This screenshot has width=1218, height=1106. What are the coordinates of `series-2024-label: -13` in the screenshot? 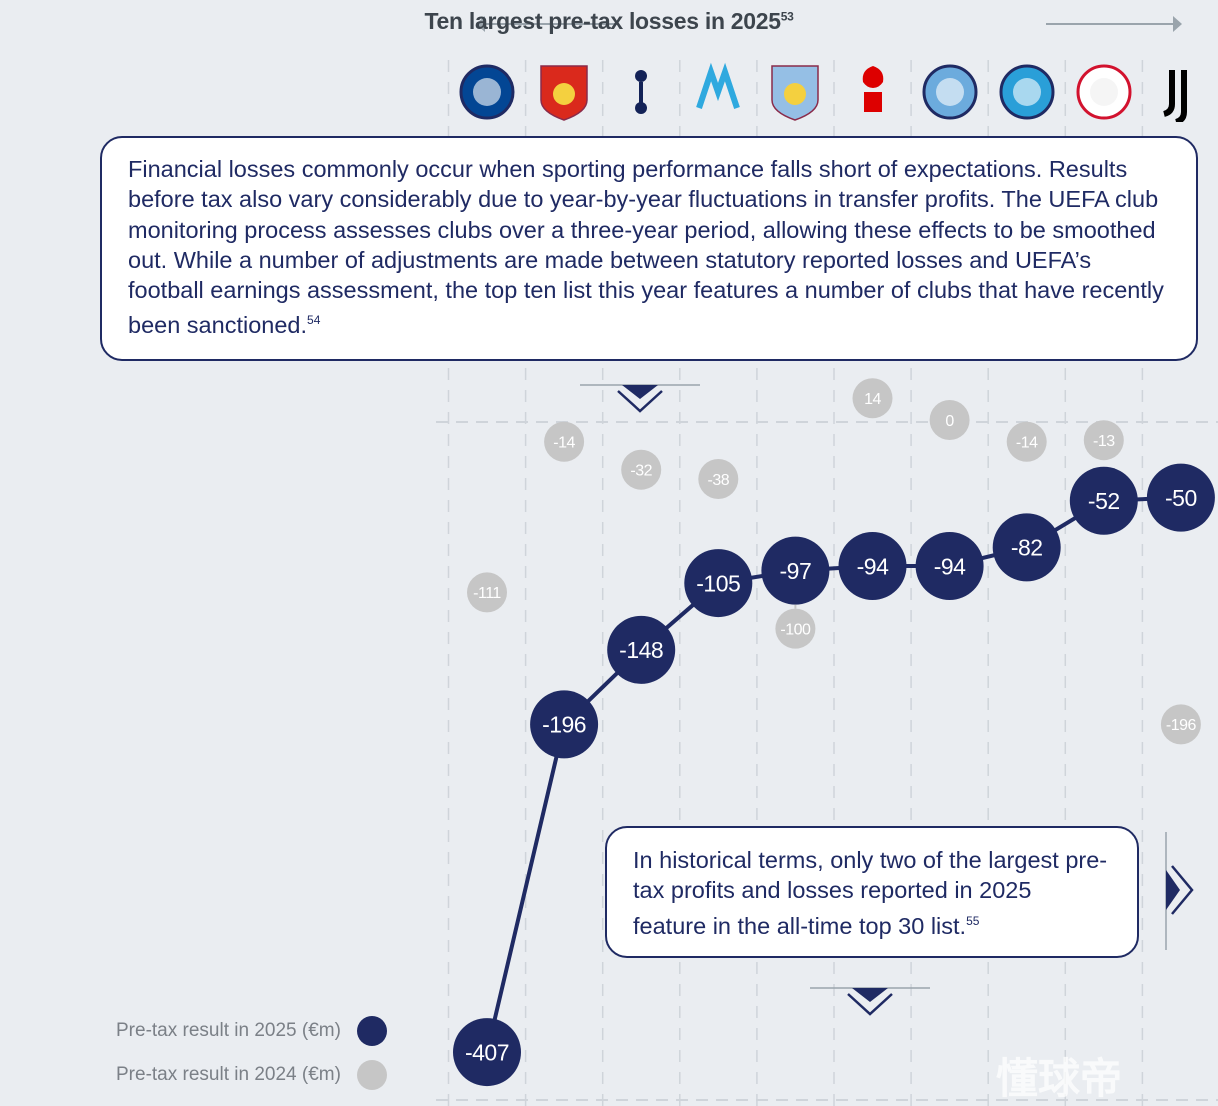 It's located at (1104, 441).